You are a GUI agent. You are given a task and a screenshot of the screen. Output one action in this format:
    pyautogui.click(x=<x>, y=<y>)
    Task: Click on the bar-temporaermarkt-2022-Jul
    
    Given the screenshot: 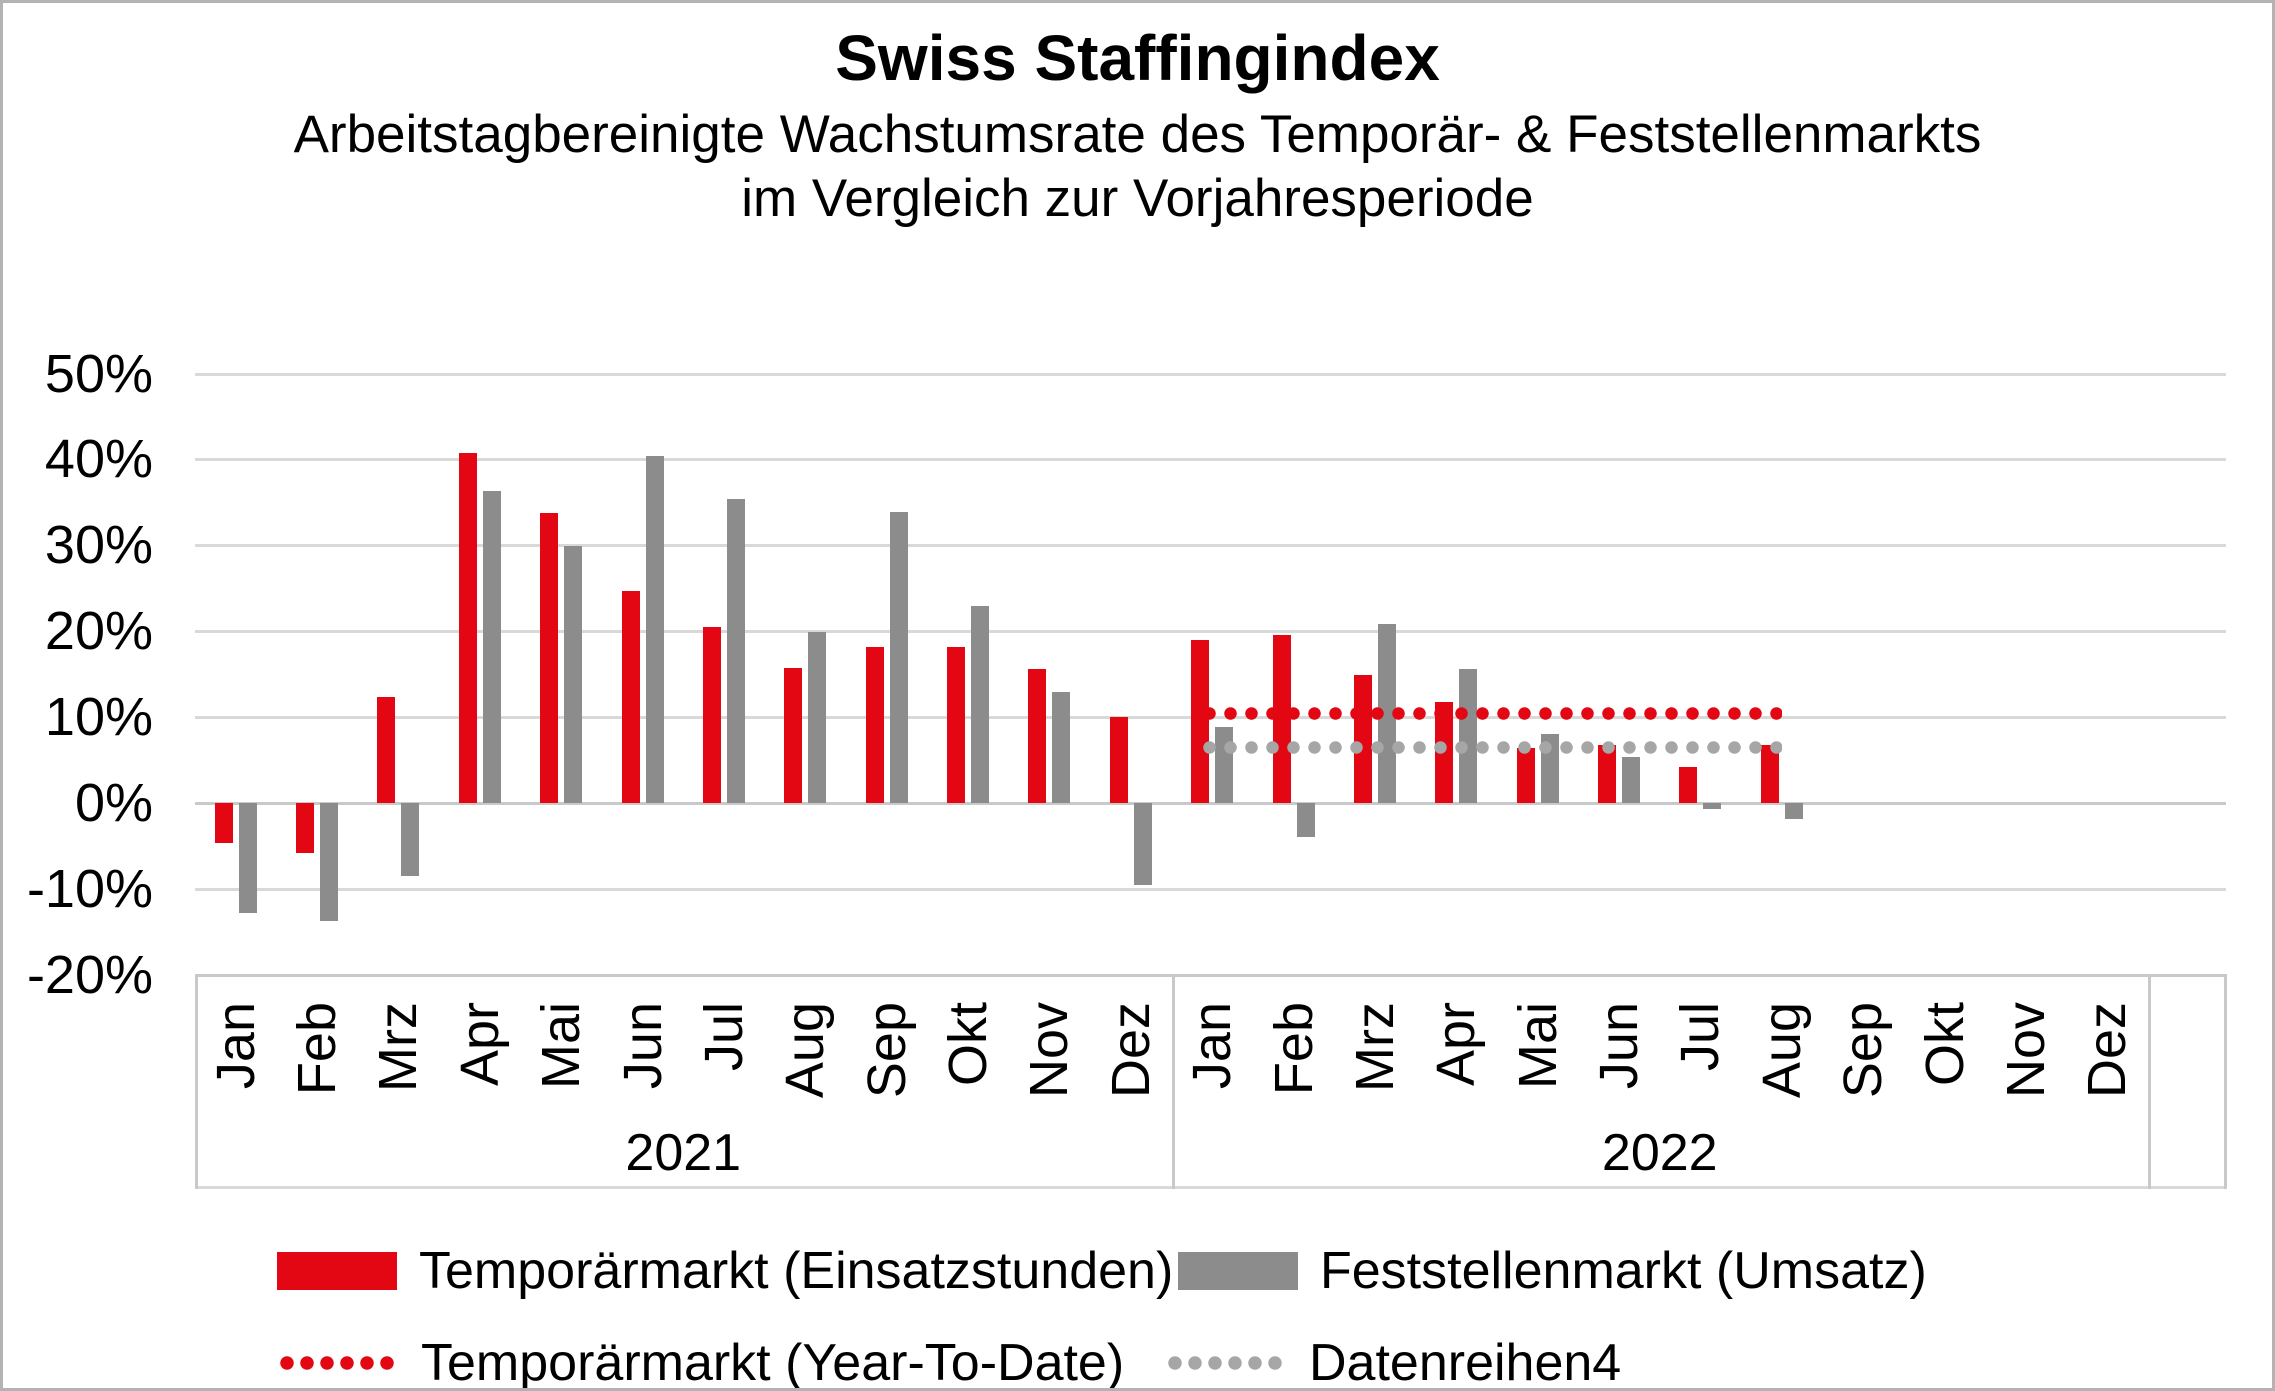 What is the action you would take?
    pyautogui.click(x=1688, y=784)
    